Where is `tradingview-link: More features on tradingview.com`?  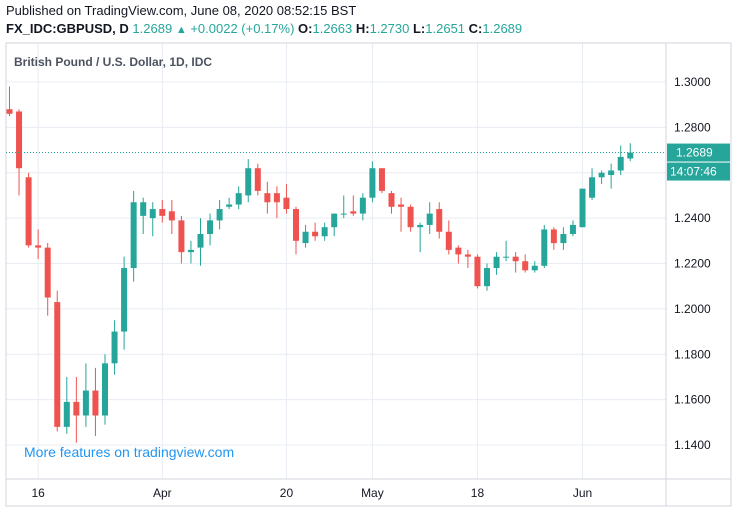
tradingview-link: More features on tradingview.com is located at coordinates (129, 452).